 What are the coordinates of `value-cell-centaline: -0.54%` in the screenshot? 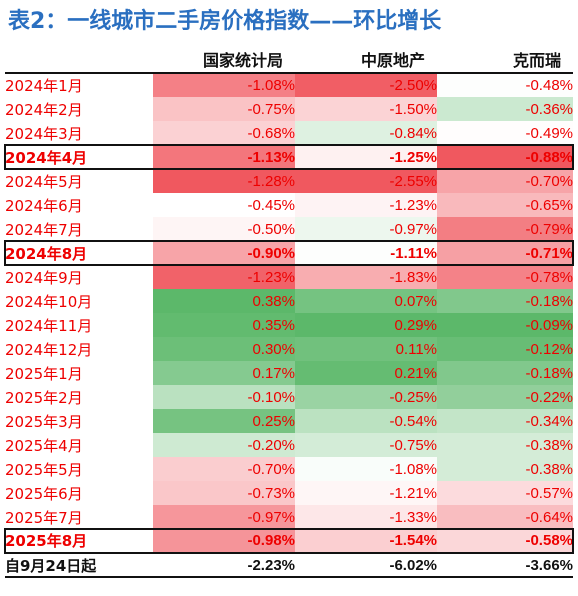 It's located at (366, 421).